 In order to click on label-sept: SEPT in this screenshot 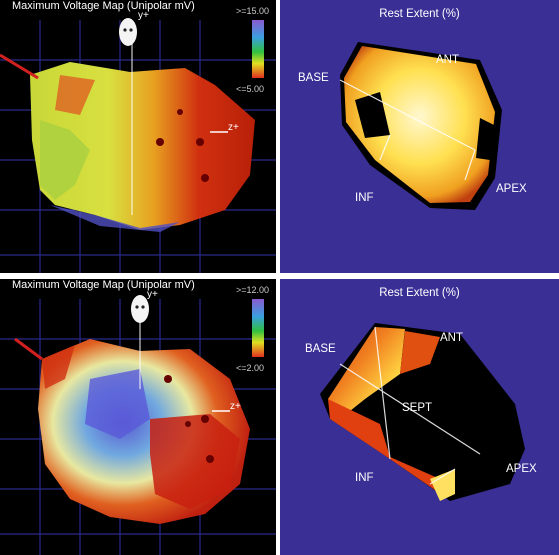, I will do `click(417, 408)`.